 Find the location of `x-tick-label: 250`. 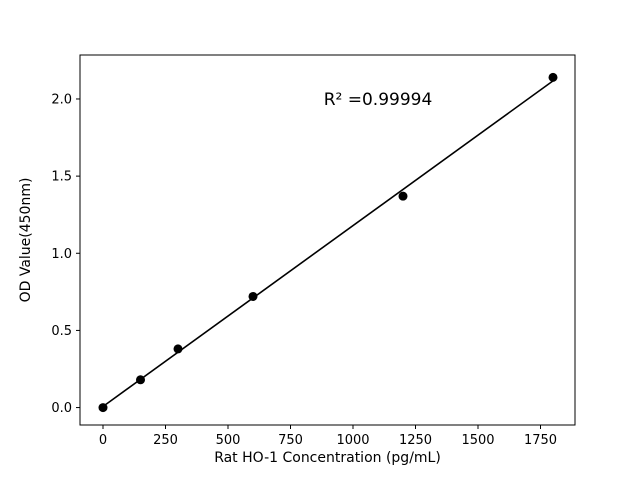

x-tick-label: 250 is located at coordinates (165, 440).